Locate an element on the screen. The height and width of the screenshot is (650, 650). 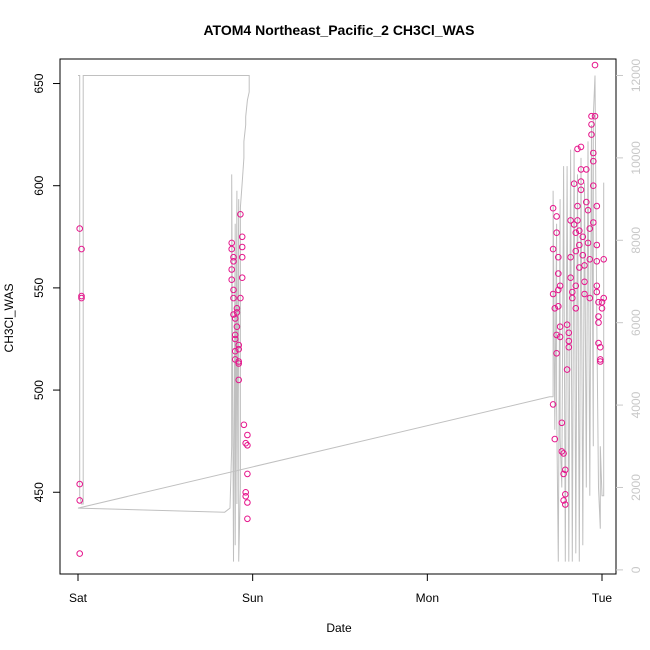
x-tick-label: Sat is located at coordinates (78, 598).